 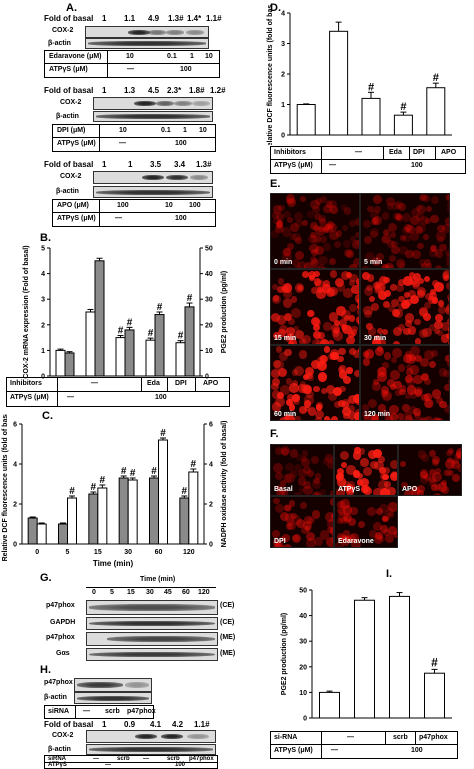 I want to click on inhibitor-eda: Eda, so click(x=395, y=152).